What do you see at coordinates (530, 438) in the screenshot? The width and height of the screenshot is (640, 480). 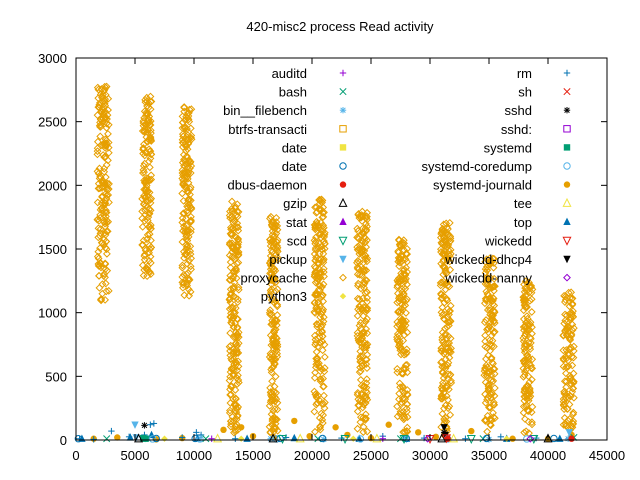 I see `point-wickedd-nanny` at bounding box center [530, 438].